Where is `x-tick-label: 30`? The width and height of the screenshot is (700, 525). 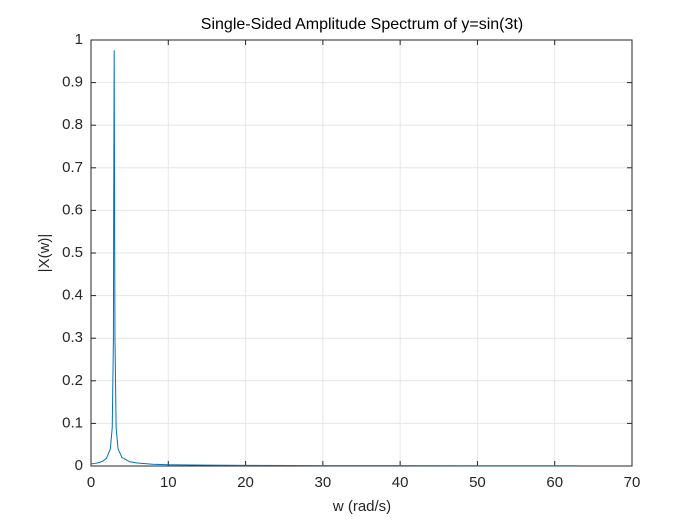 x-tick-label: 30 is located at coordinates (323, 482).